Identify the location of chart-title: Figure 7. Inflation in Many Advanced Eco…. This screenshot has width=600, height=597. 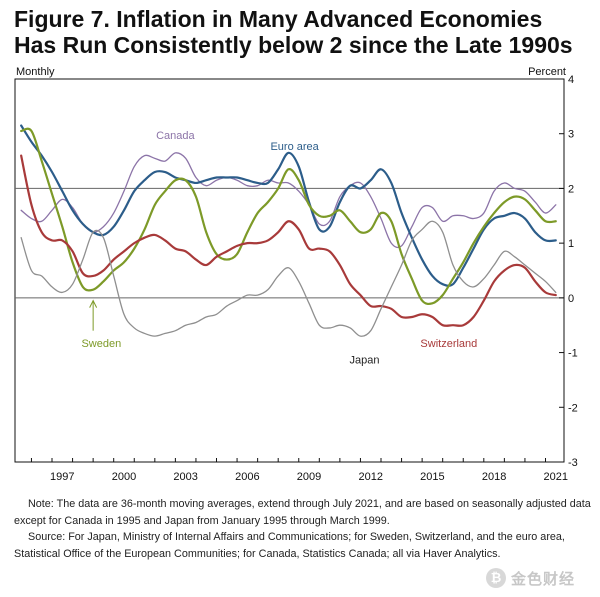
(304, 32).